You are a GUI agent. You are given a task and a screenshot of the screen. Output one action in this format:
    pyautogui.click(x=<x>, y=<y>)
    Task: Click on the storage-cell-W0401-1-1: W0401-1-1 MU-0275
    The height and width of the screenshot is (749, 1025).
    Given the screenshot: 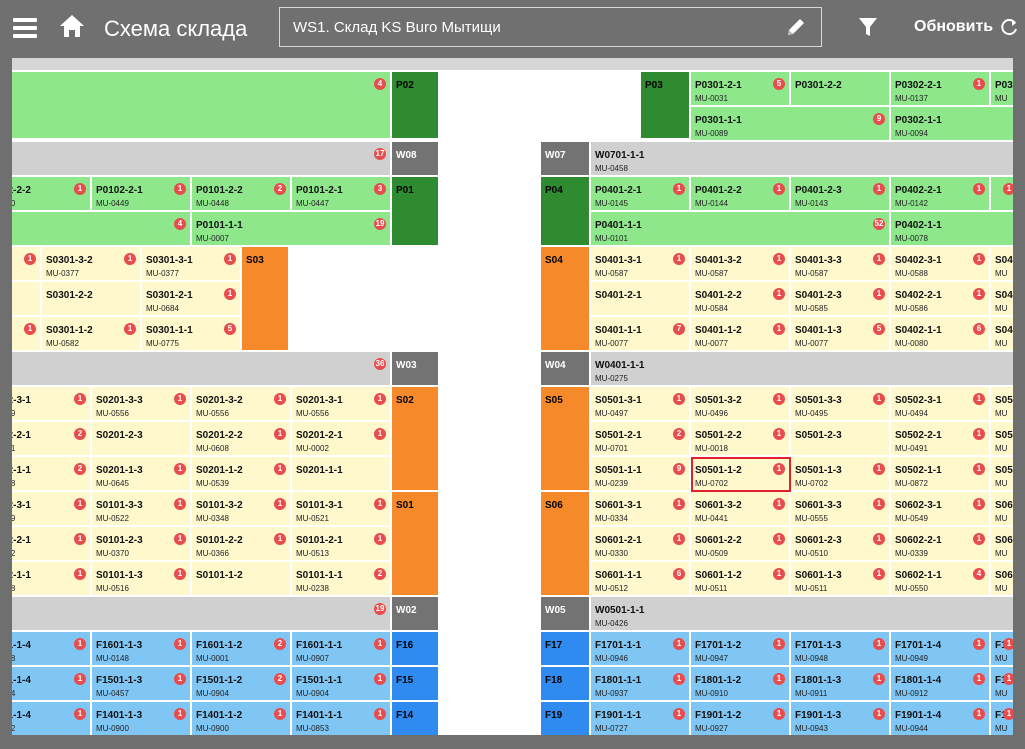 What is the action you would take?
    pyautogui.click(x=802, y=369)
    